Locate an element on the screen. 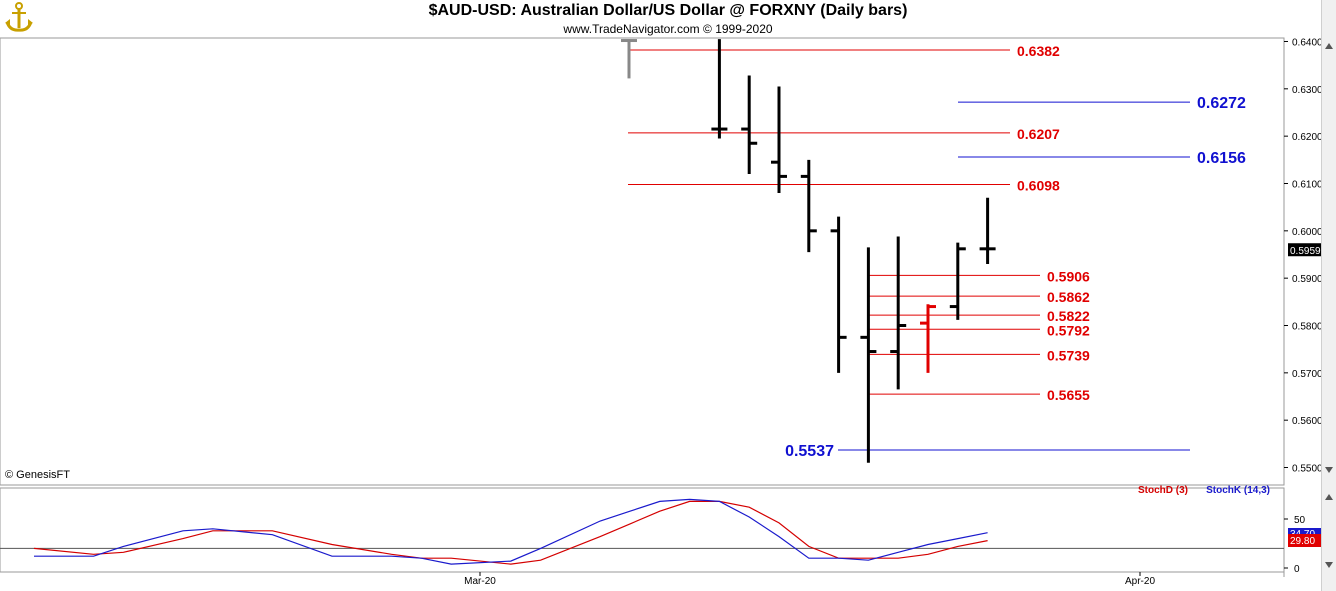 Image resolution: width=1336 pixels, height=591 pixels. stochd-value-label: 29.80 is located at coordinates (1302, 541).